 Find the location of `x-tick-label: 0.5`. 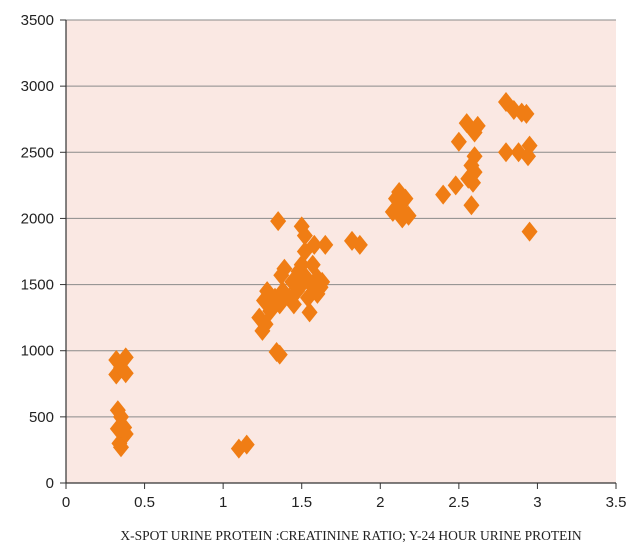

x-tick-label: 0.5 is located at coordinates (144, 502).